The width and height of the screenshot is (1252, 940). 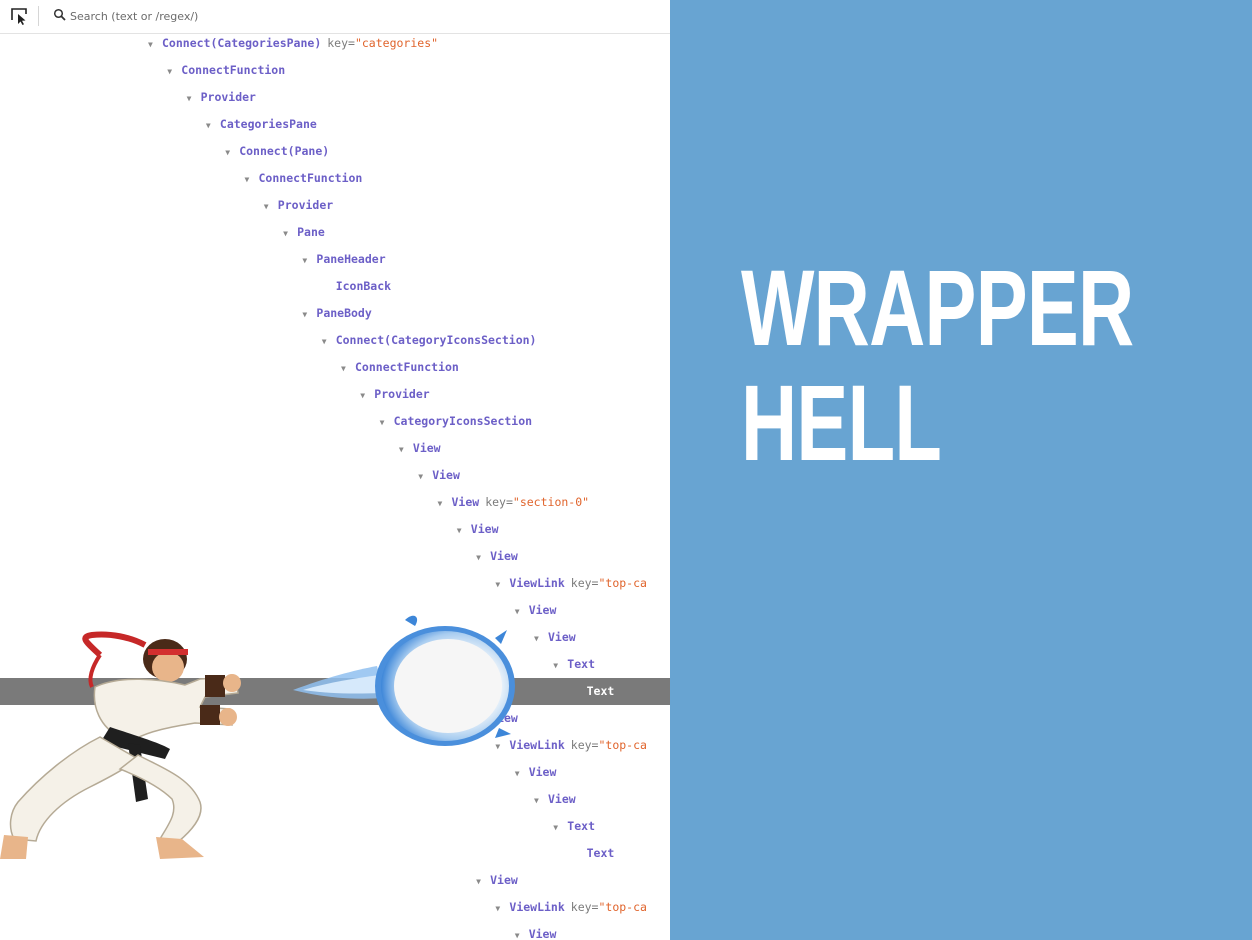 I want to click on tree-row: ▼ Pane, so click(x=335, y=232).